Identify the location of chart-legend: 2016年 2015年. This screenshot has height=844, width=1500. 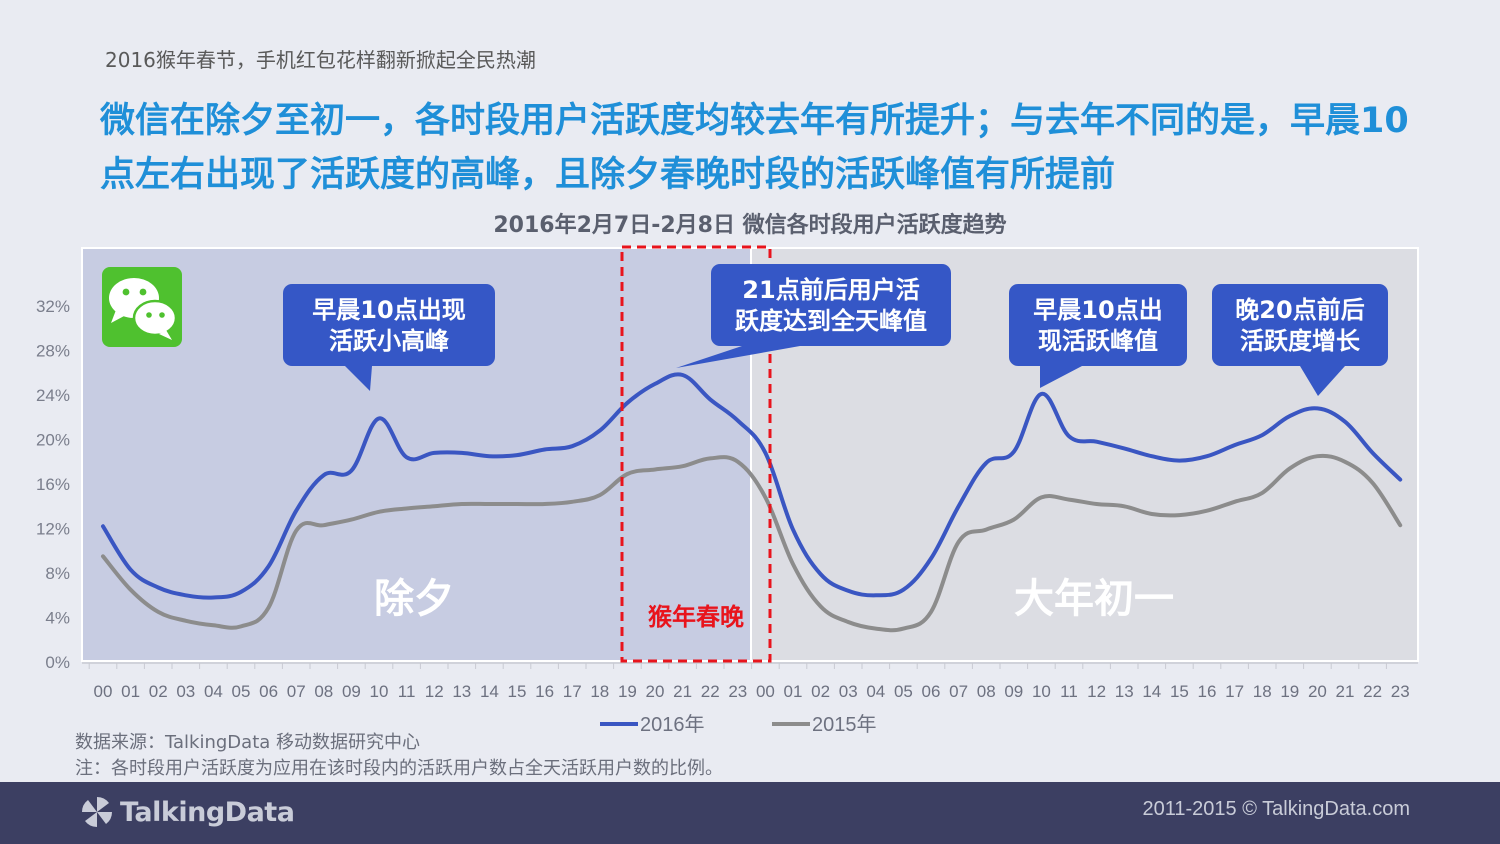
(738, 724).